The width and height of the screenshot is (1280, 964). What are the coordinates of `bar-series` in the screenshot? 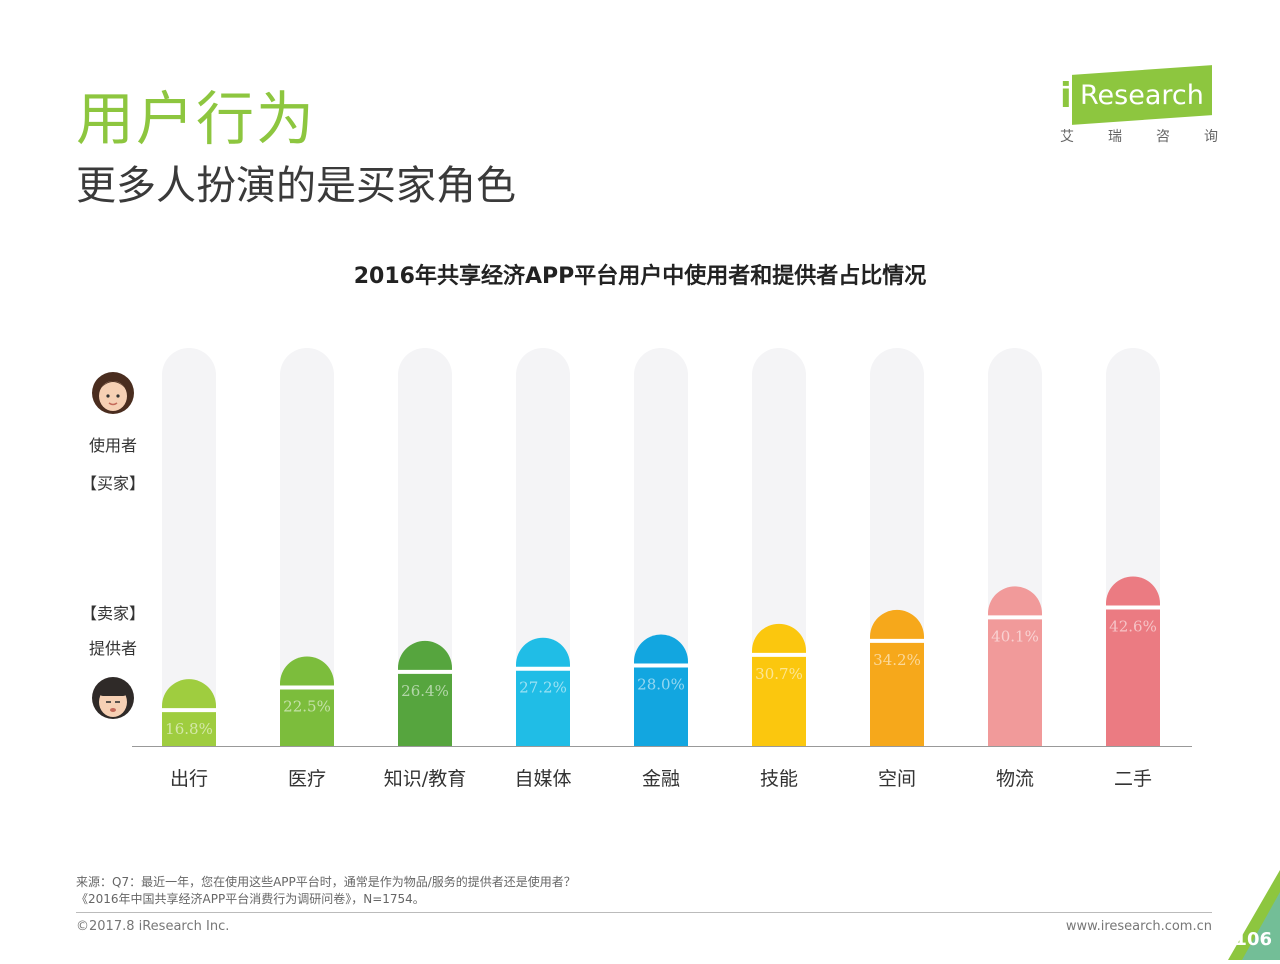 It's located at (661, 661).